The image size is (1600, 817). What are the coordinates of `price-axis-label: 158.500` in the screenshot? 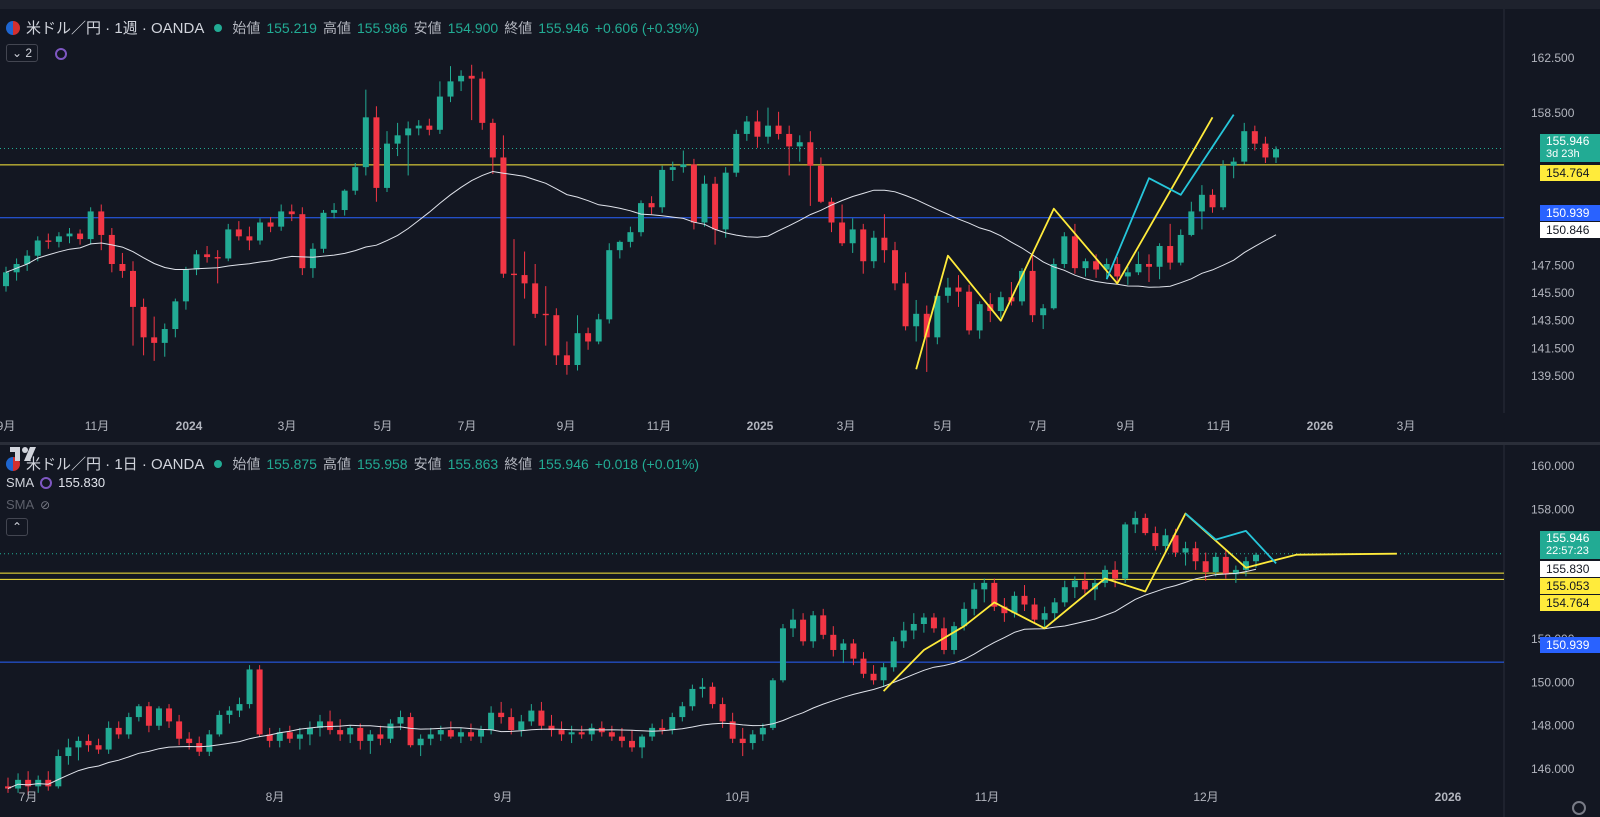 It's located at (1553, 113).